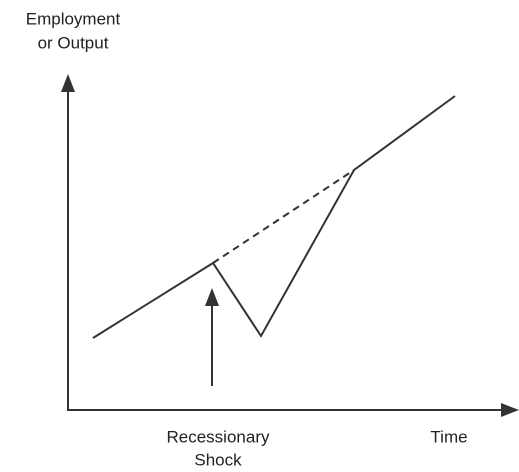  What do you see at coordinates (283, 216) in the screenshot?
I see `trend-line` at bounding box center [283, 216].